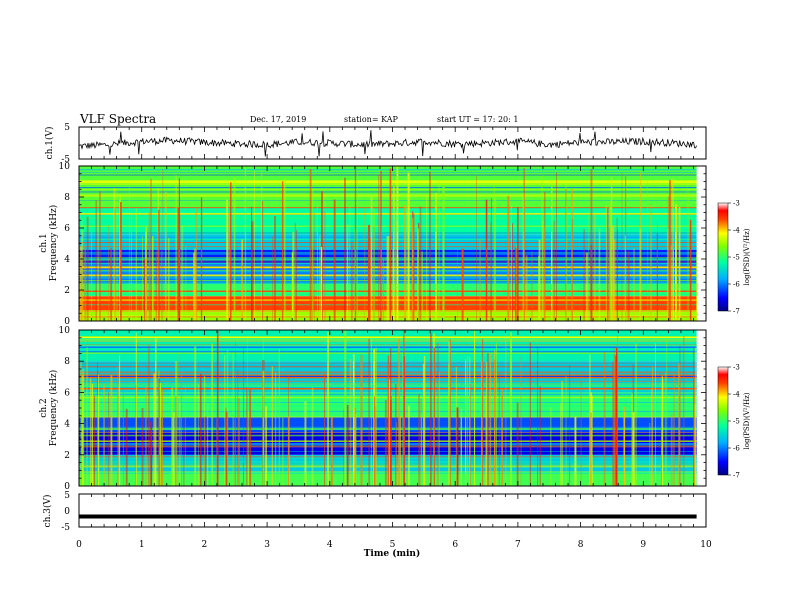  I want to click on time-xtick-label: 10, so click(706, 545).